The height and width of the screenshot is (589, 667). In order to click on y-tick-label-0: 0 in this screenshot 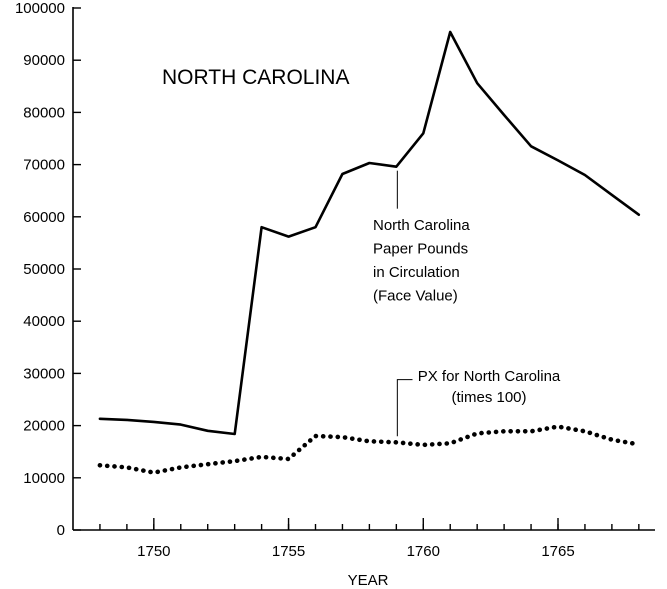, I will do `click(61, 530)`.